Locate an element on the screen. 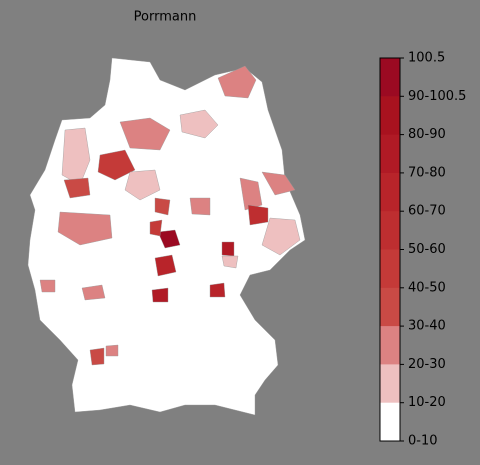 The height and width of the screenshot is (465, 480). colorbar-label: 10-20 is located at coordinates (427, 402).